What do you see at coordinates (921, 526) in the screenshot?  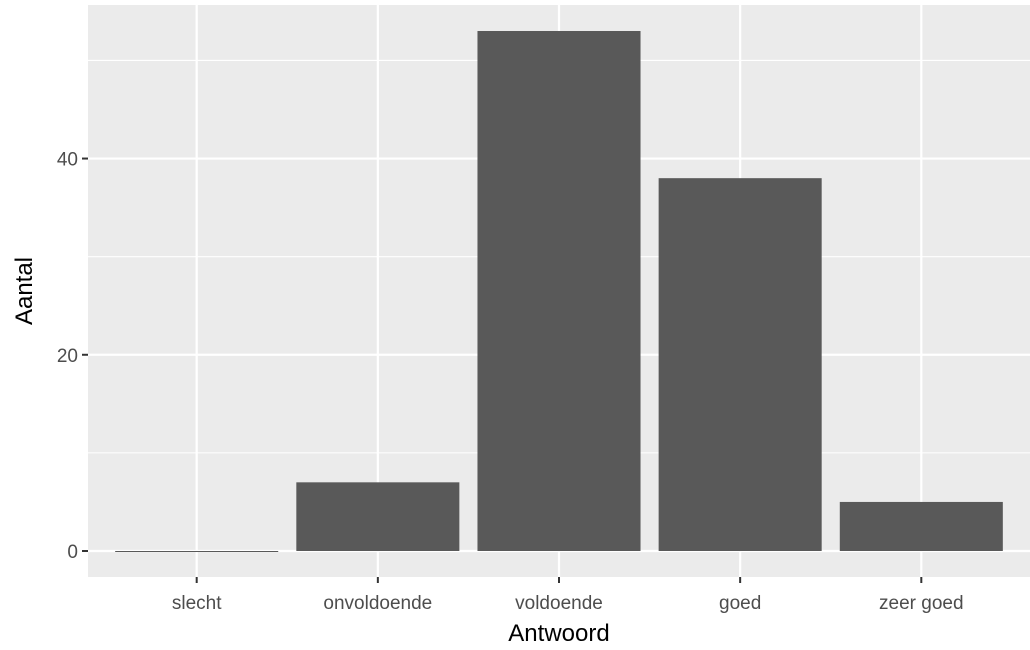 I see `bar-zeer-goed` at bounding box center [921, 526].